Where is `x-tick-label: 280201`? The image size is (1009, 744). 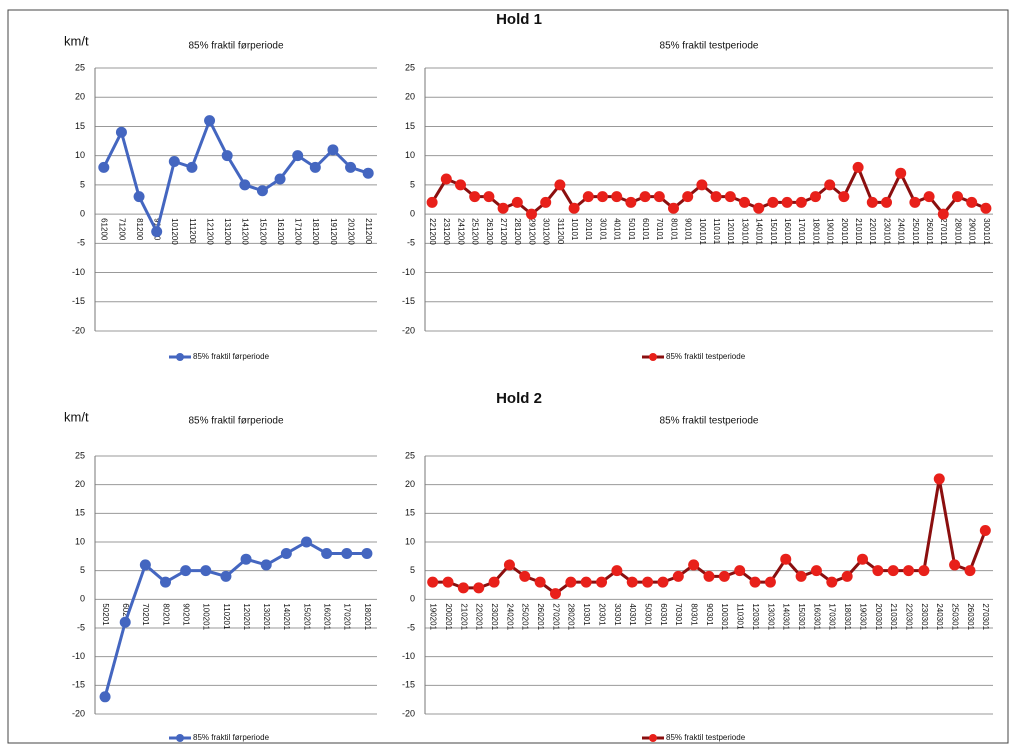 x-tick-label: 280201 is located at coordinates (571, 616).